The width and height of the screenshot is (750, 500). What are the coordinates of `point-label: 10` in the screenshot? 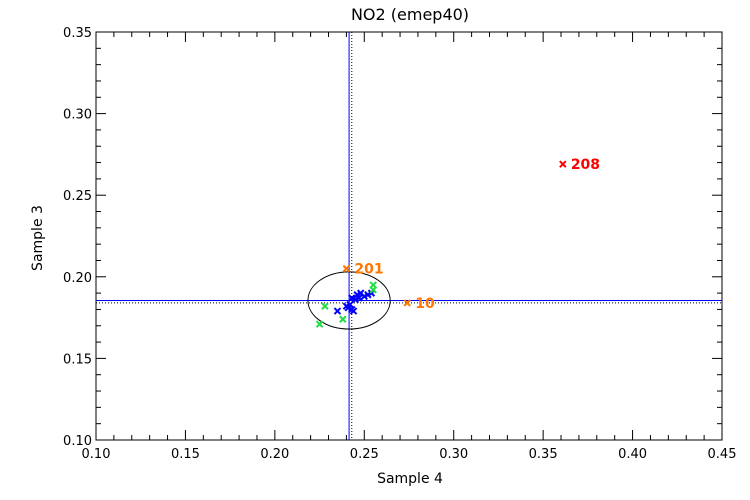 It's located at (425, 304).